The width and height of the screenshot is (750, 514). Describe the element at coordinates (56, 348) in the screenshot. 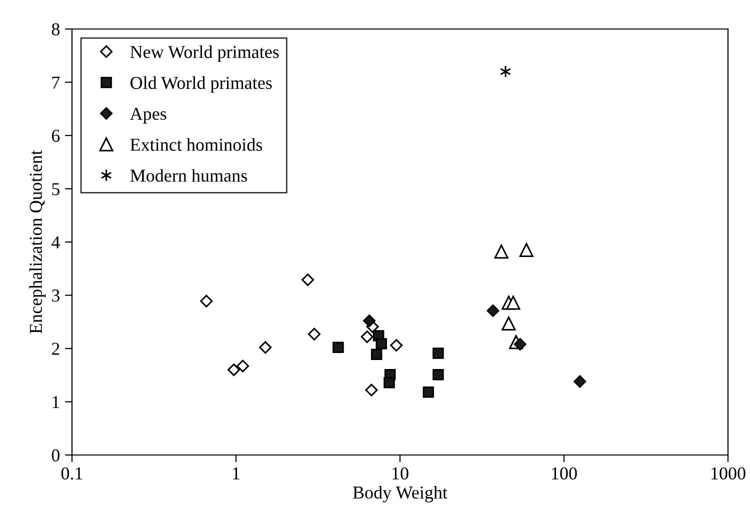

I see `y-tick-label: 2` at that location.